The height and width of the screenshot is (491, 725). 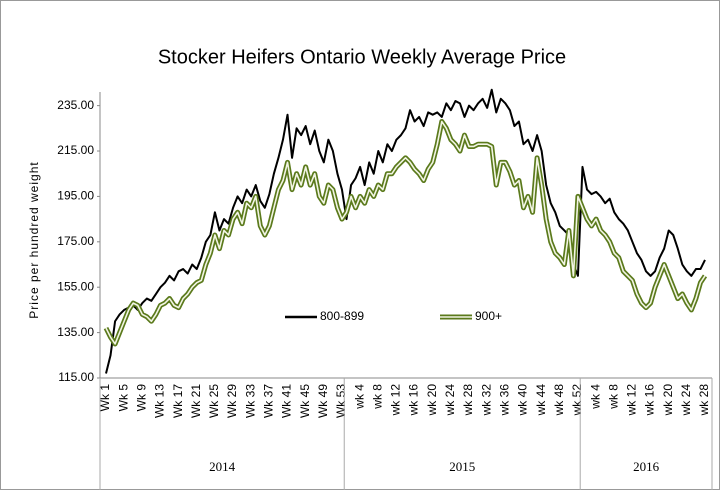 What do you see at coordinates (305, 401) in the screenshot?
I see `x-tick-label: Wk 45` at bounding box center [305, 401].